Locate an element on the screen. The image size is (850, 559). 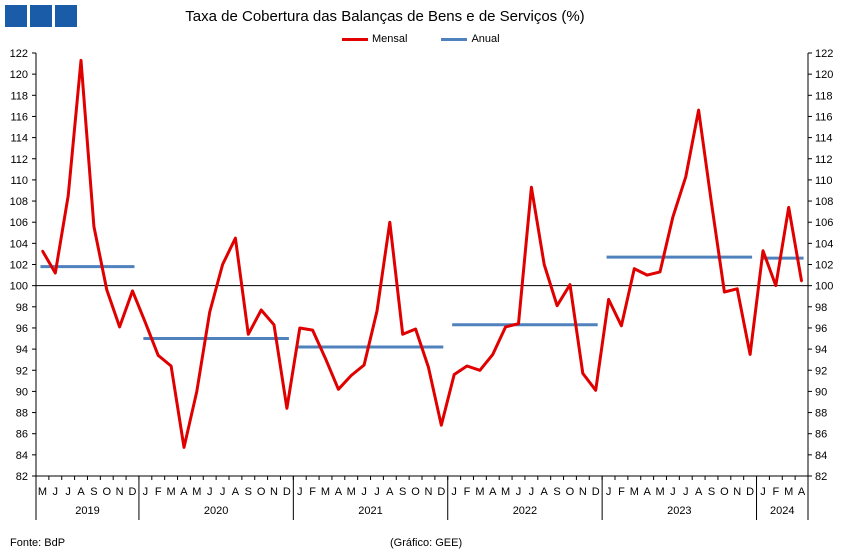
legend-item-monthly: Mensal is located at coordinates (374, 39).